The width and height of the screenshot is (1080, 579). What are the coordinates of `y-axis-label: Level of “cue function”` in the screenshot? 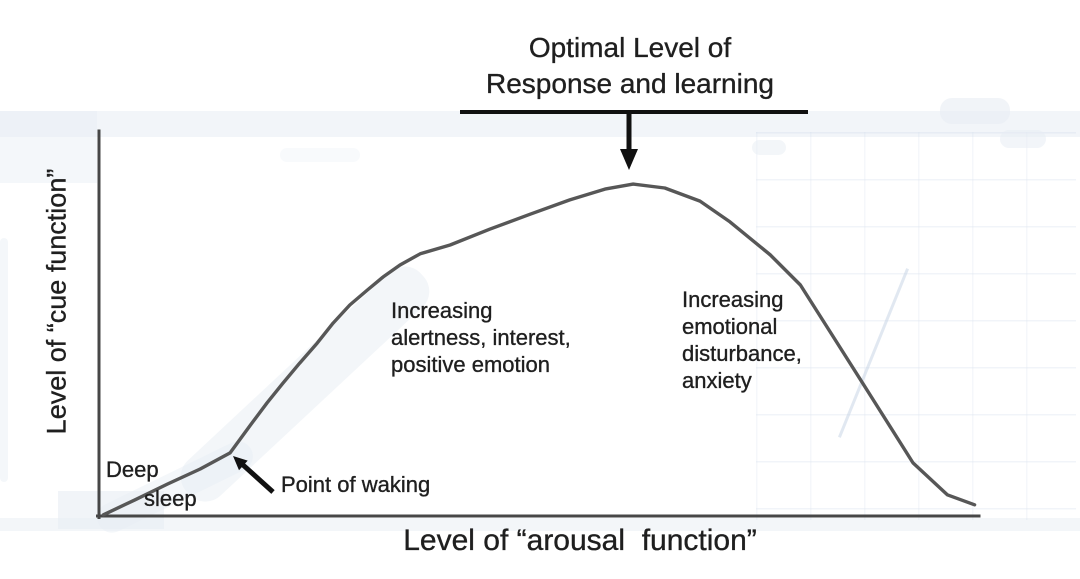 It's located at (56, 301).